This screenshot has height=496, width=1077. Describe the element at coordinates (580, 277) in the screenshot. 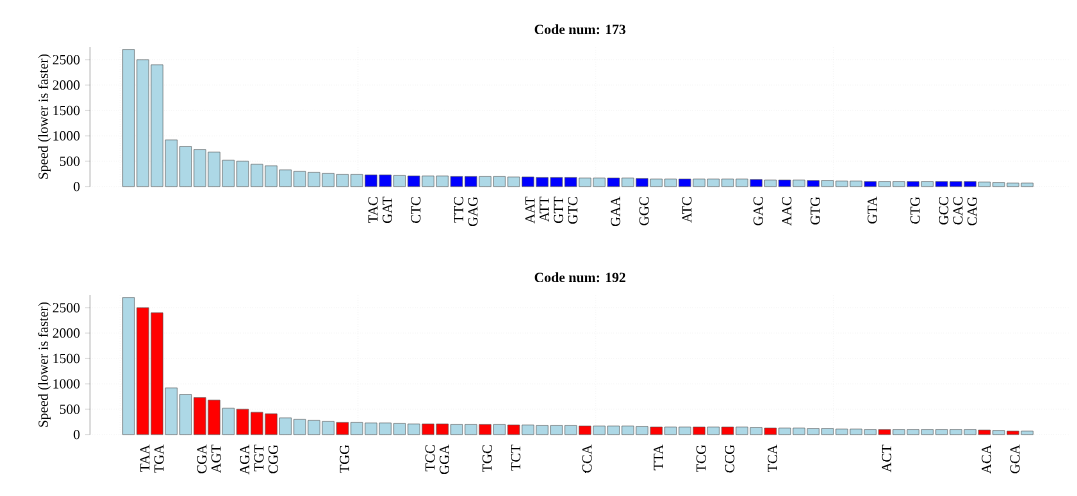

I see `chart-title: Code num: 192` at that location.